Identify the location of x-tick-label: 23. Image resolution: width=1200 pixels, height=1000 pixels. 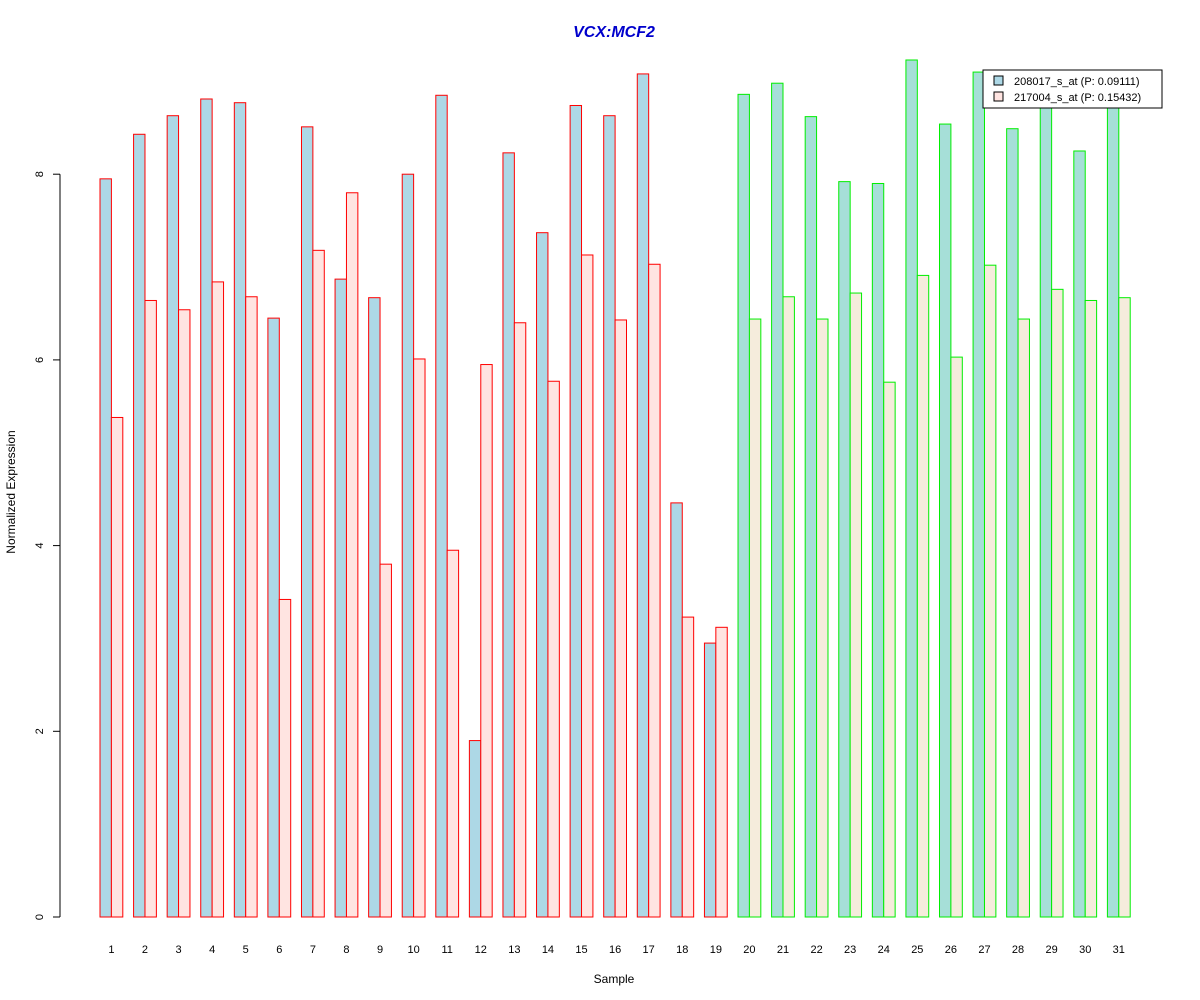
(850, 950).